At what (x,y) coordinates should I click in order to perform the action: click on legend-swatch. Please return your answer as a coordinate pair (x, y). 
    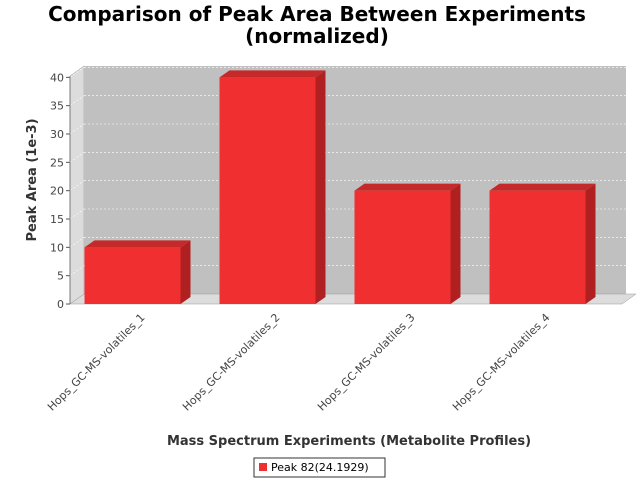
    Looking at the image, I should click on (263, 467).